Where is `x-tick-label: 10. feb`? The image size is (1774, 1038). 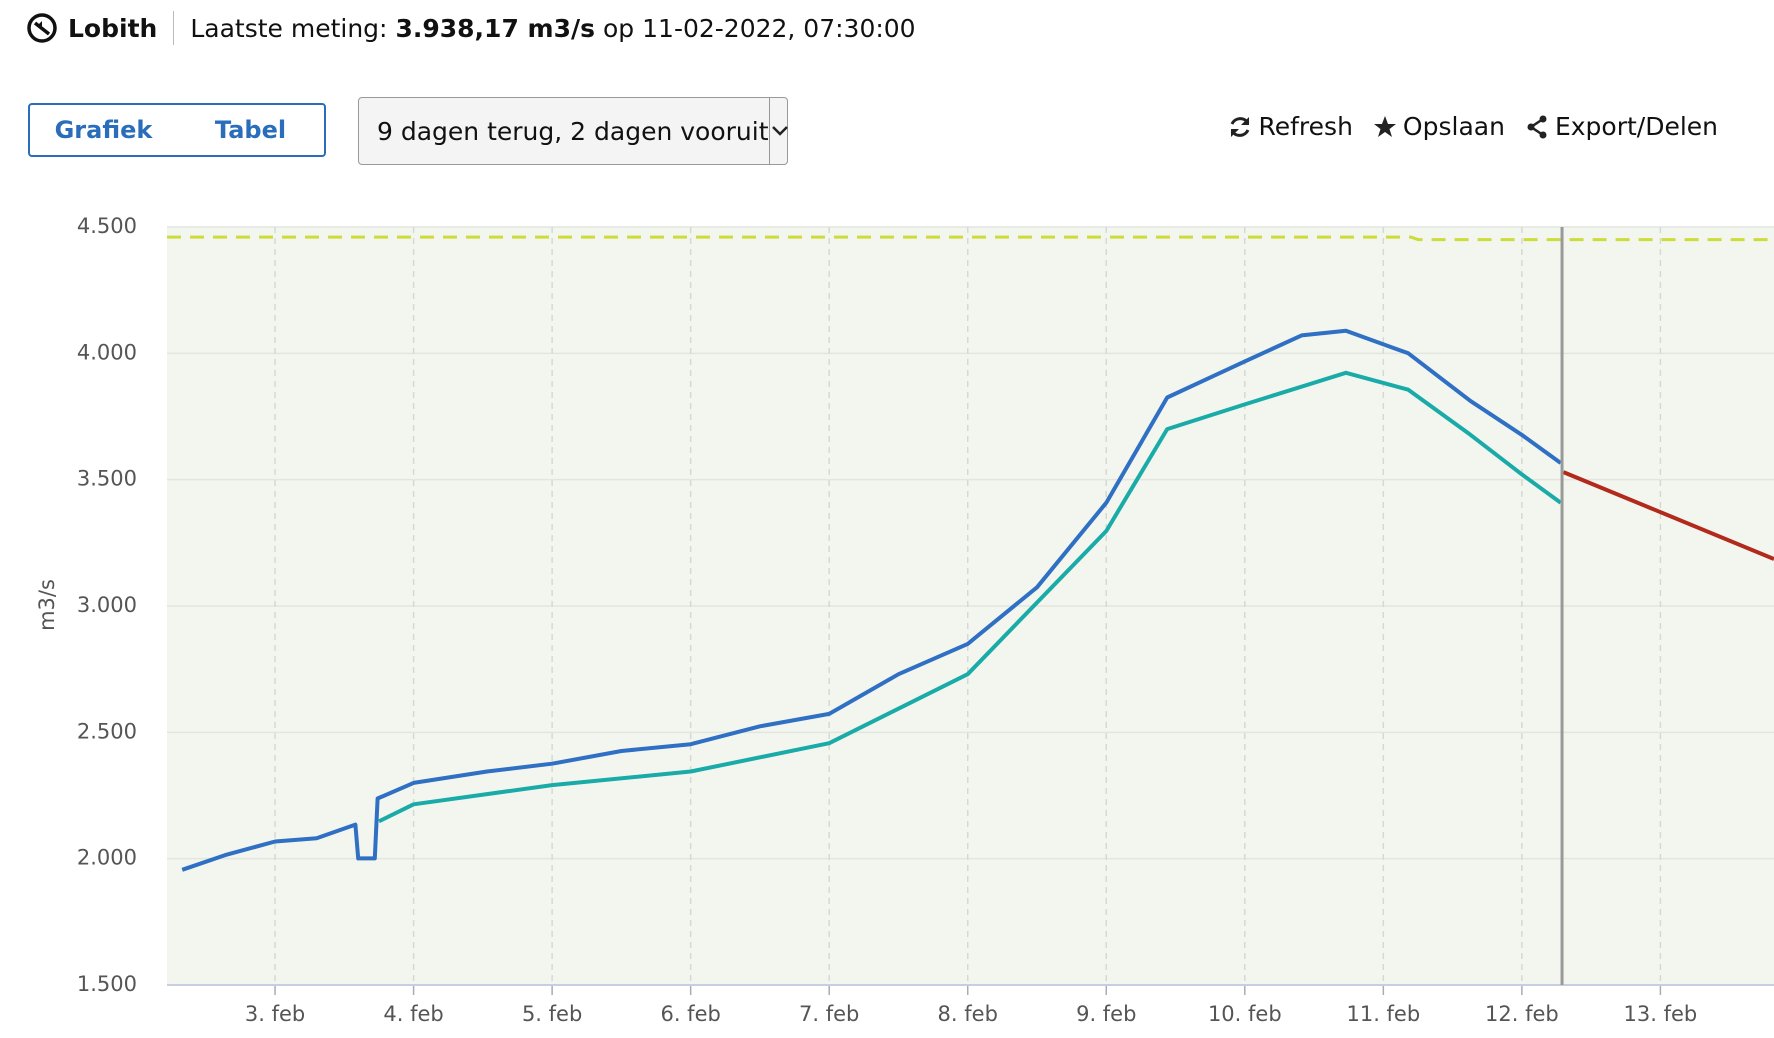
x-tick-label: 10. feb is located at coordinates (1245, 1014).